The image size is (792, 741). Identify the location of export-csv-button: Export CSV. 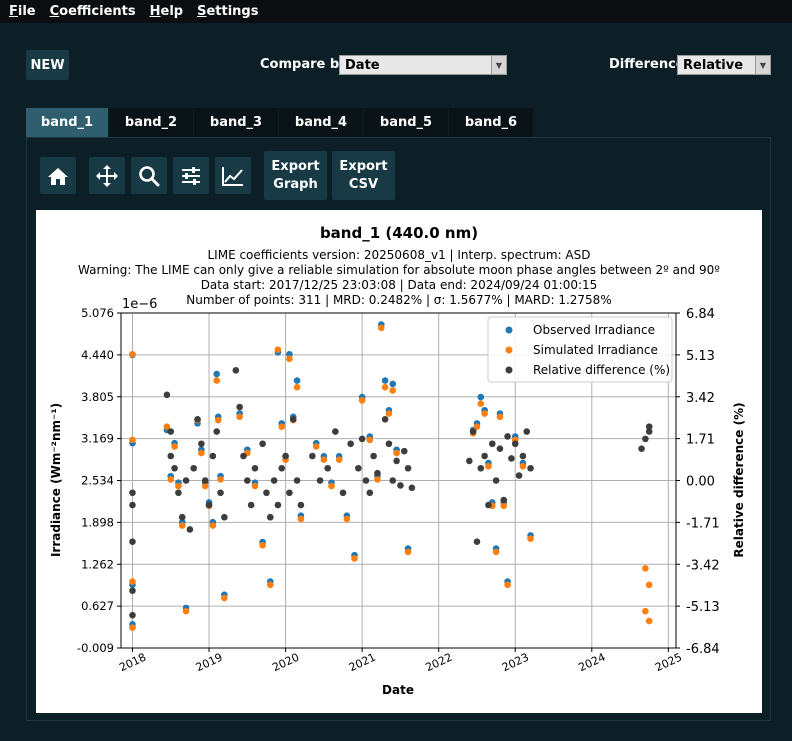
(363, 175).